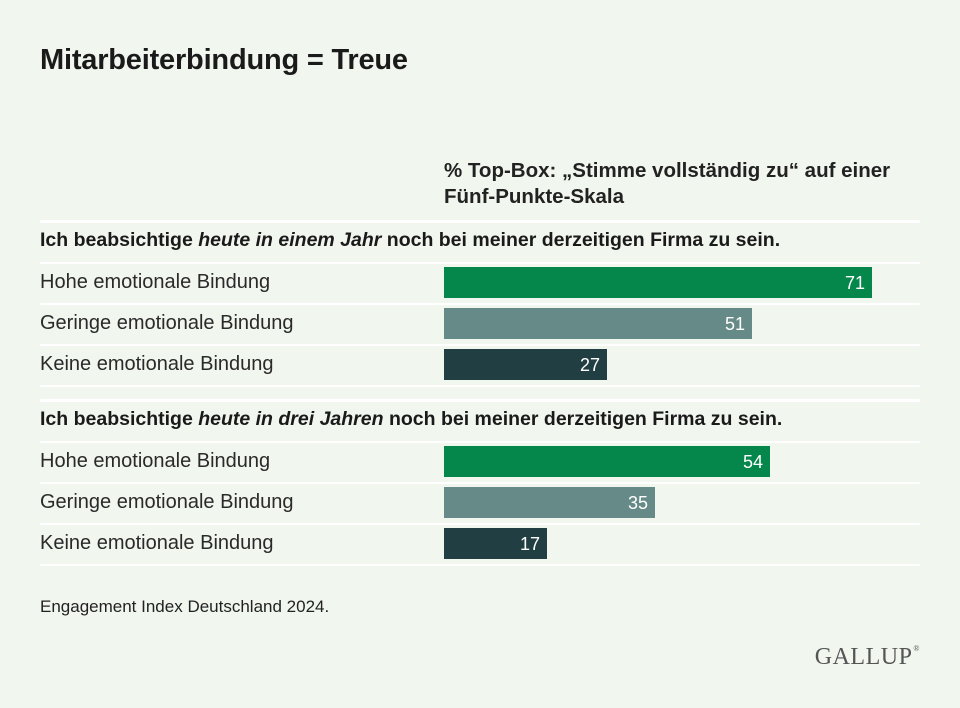 Image resolution: width=960 pixels, height=708 pixels. What do you see at coordinates (637, 503) in the screenshot?
I see `bar-value-label: 35` at bounding box center [637, 503].